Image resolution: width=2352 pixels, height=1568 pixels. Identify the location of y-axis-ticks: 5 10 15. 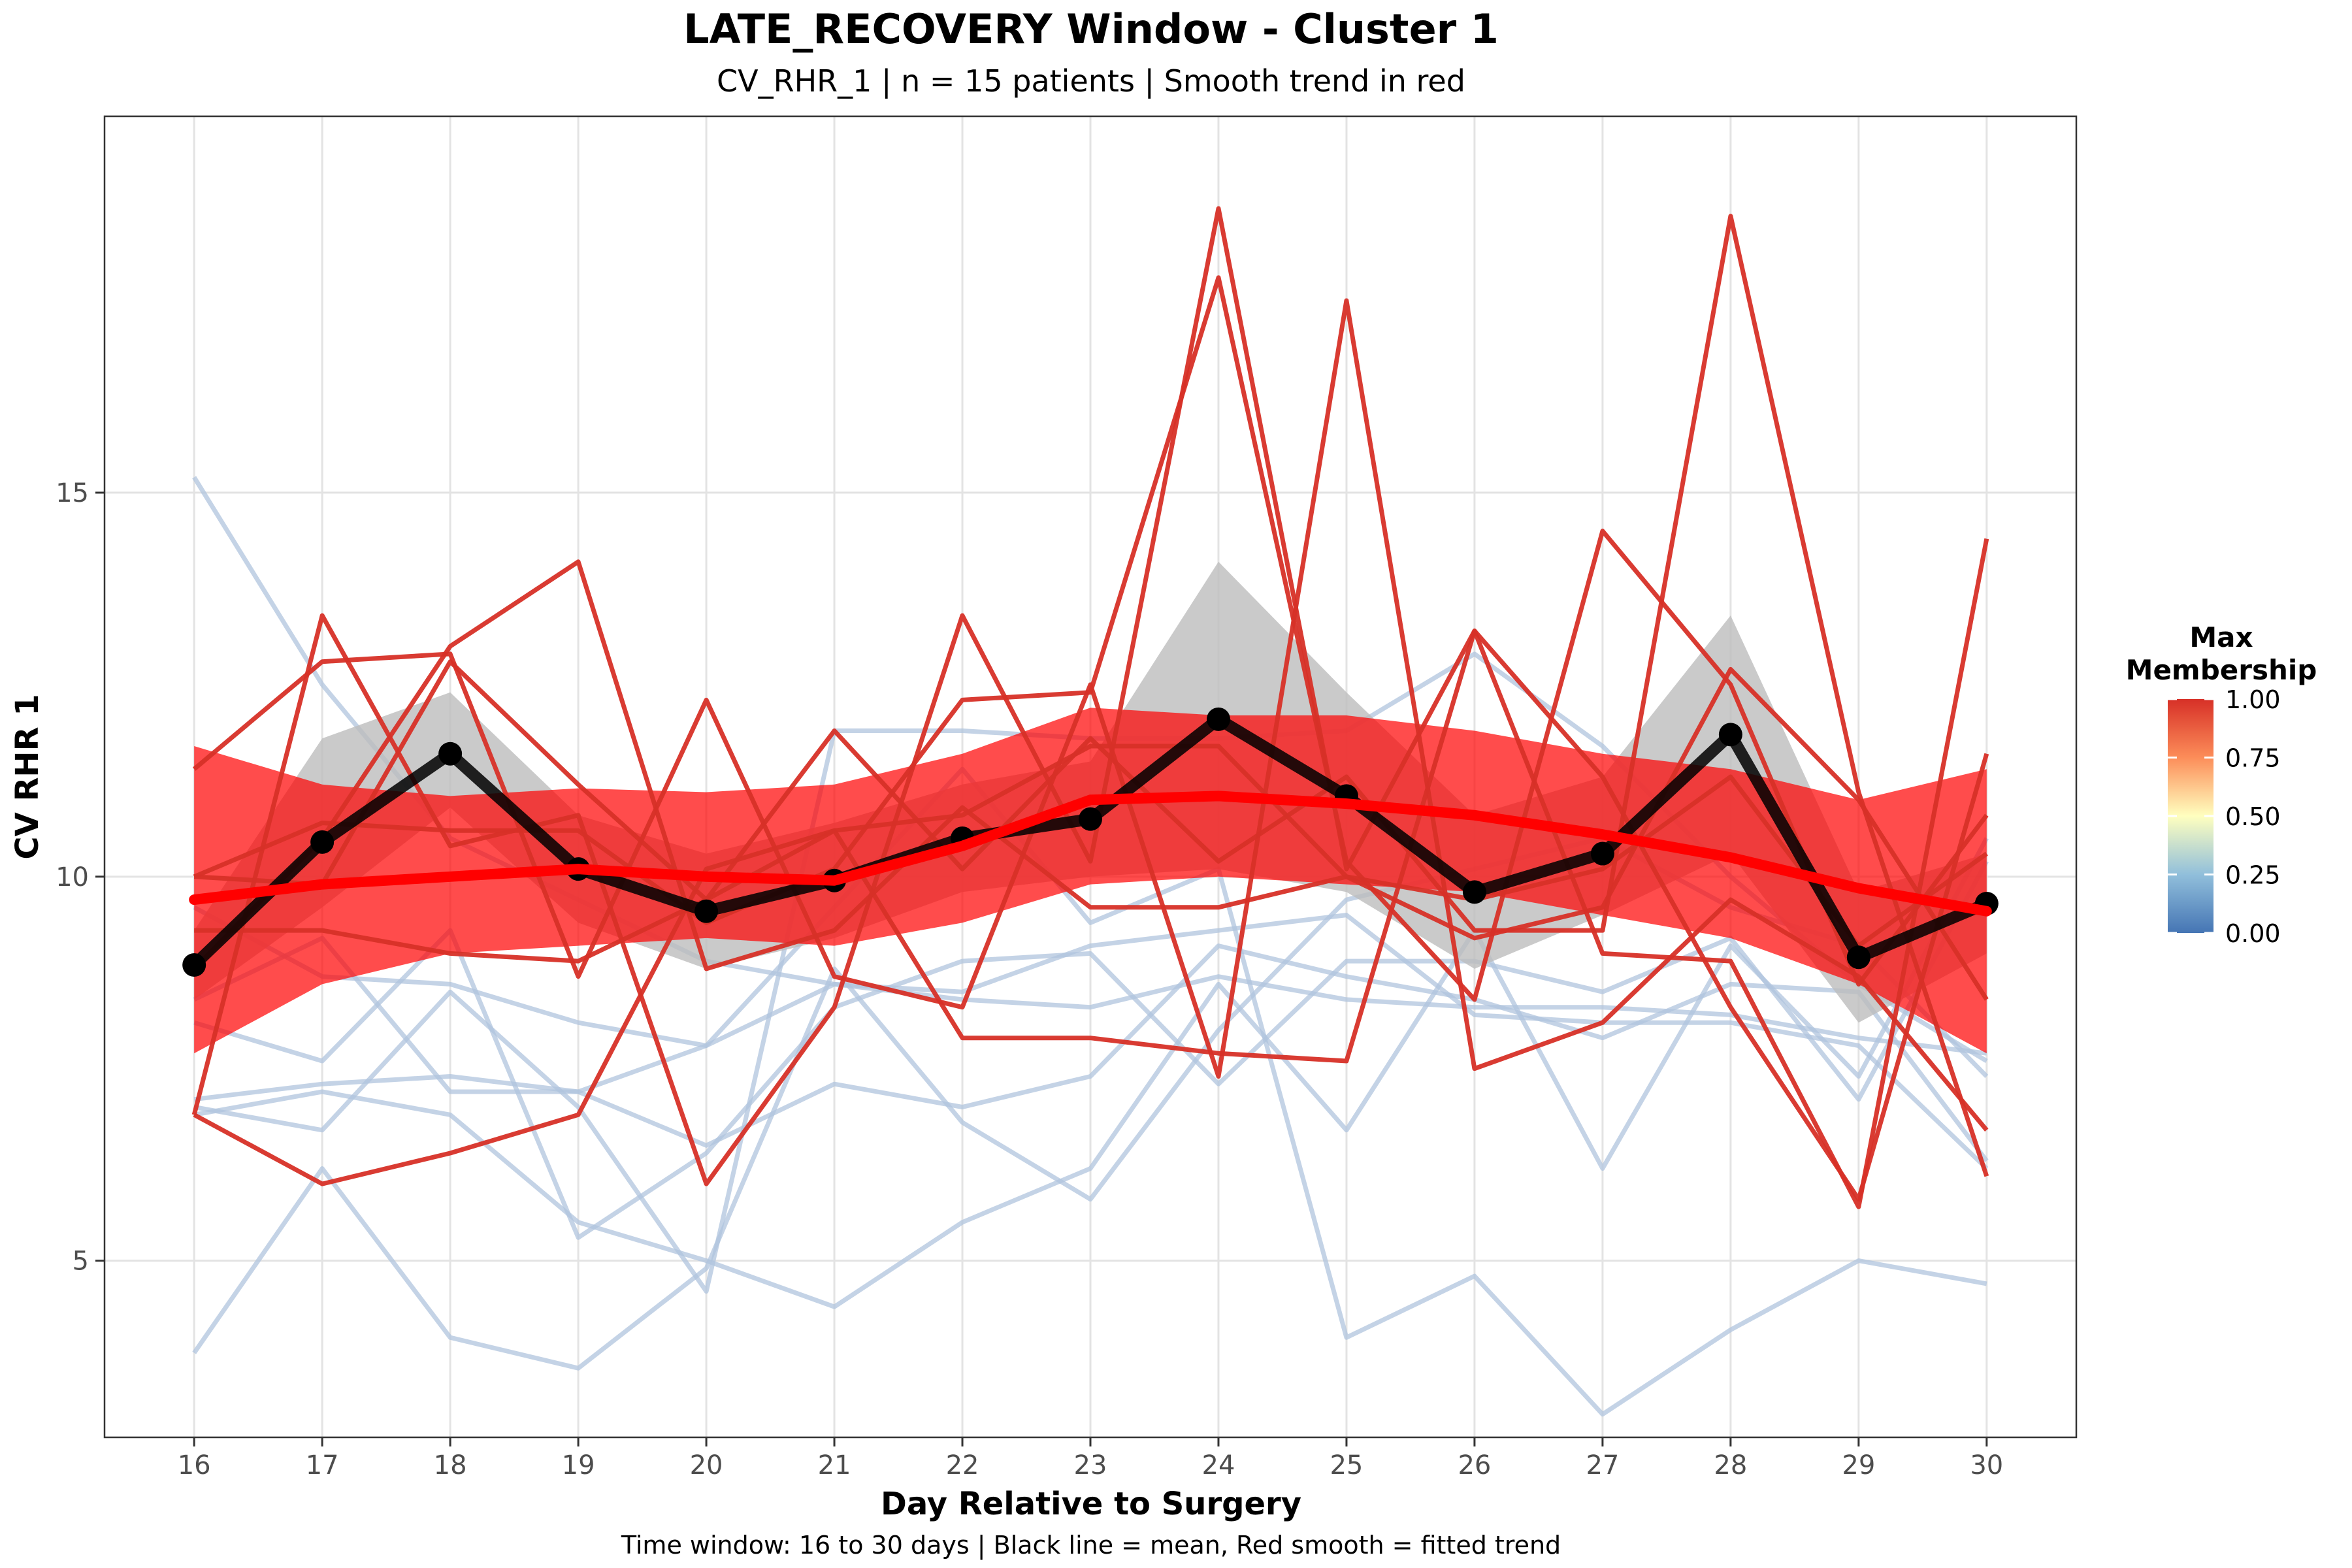
(80, 877).